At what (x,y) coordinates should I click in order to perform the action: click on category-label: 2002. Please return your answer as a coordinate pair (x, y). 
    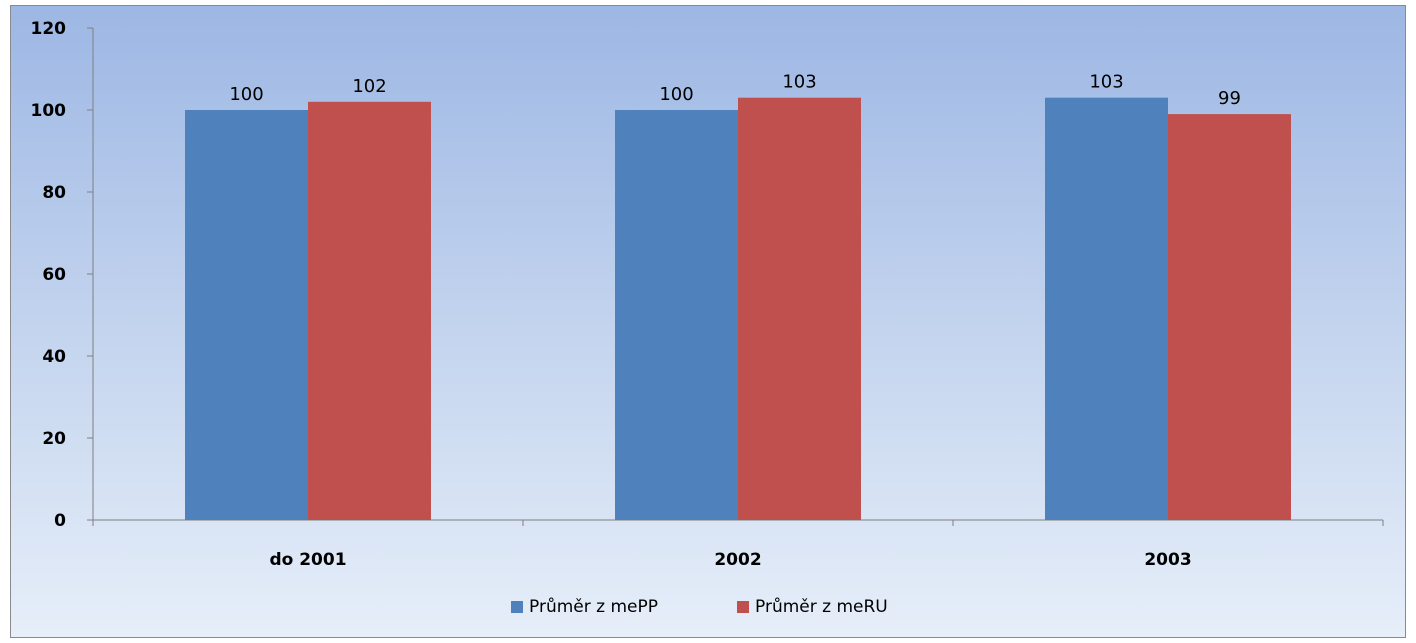
    Looking at the image, I should click on (737, 560).